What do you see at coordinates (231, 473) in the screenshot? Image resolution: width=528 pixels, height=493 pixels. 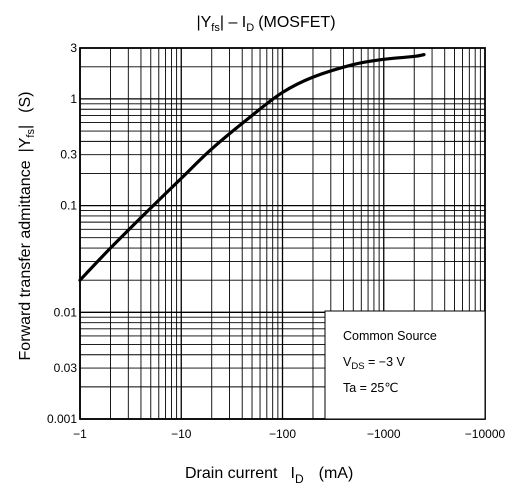 I see `x-axis-label-text: Drain current` at bounding box center [231, 473].